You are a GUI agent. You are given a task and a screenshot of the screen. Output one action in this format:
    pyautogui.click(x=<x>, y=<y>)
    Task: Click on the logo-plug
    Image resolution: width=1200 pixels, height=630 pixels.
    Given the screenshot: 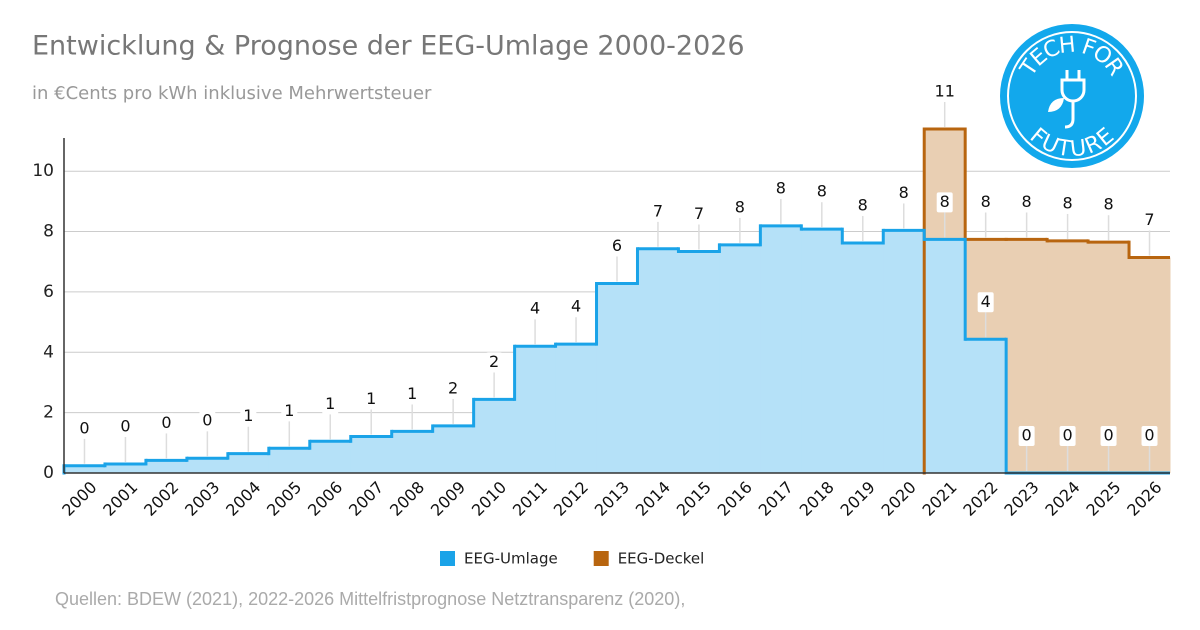 What is the action you would take?
    pyautogui.click(x=1073, y=99)
    